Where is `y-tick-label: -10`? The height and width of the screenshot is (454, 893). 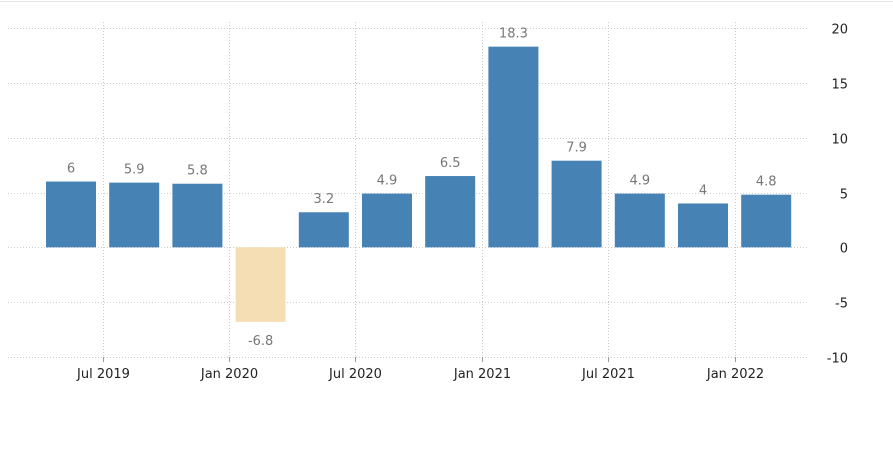
y-tick-label: -10 is located at coordinates (837, 359).